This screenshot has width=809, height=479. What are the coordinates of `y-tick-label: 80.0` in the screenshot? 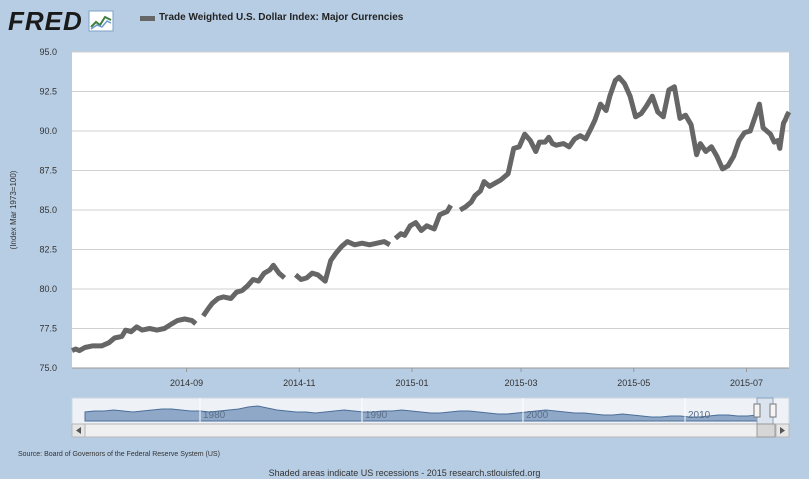 It's located at (48, 289).